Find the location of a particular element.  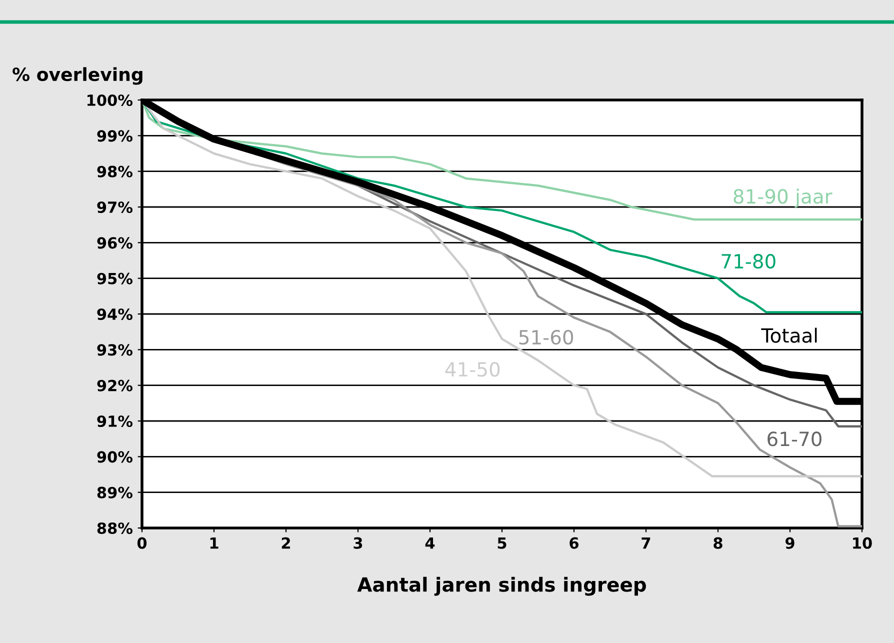

x-tick-label: 6 is located at coordinates (574, 543).